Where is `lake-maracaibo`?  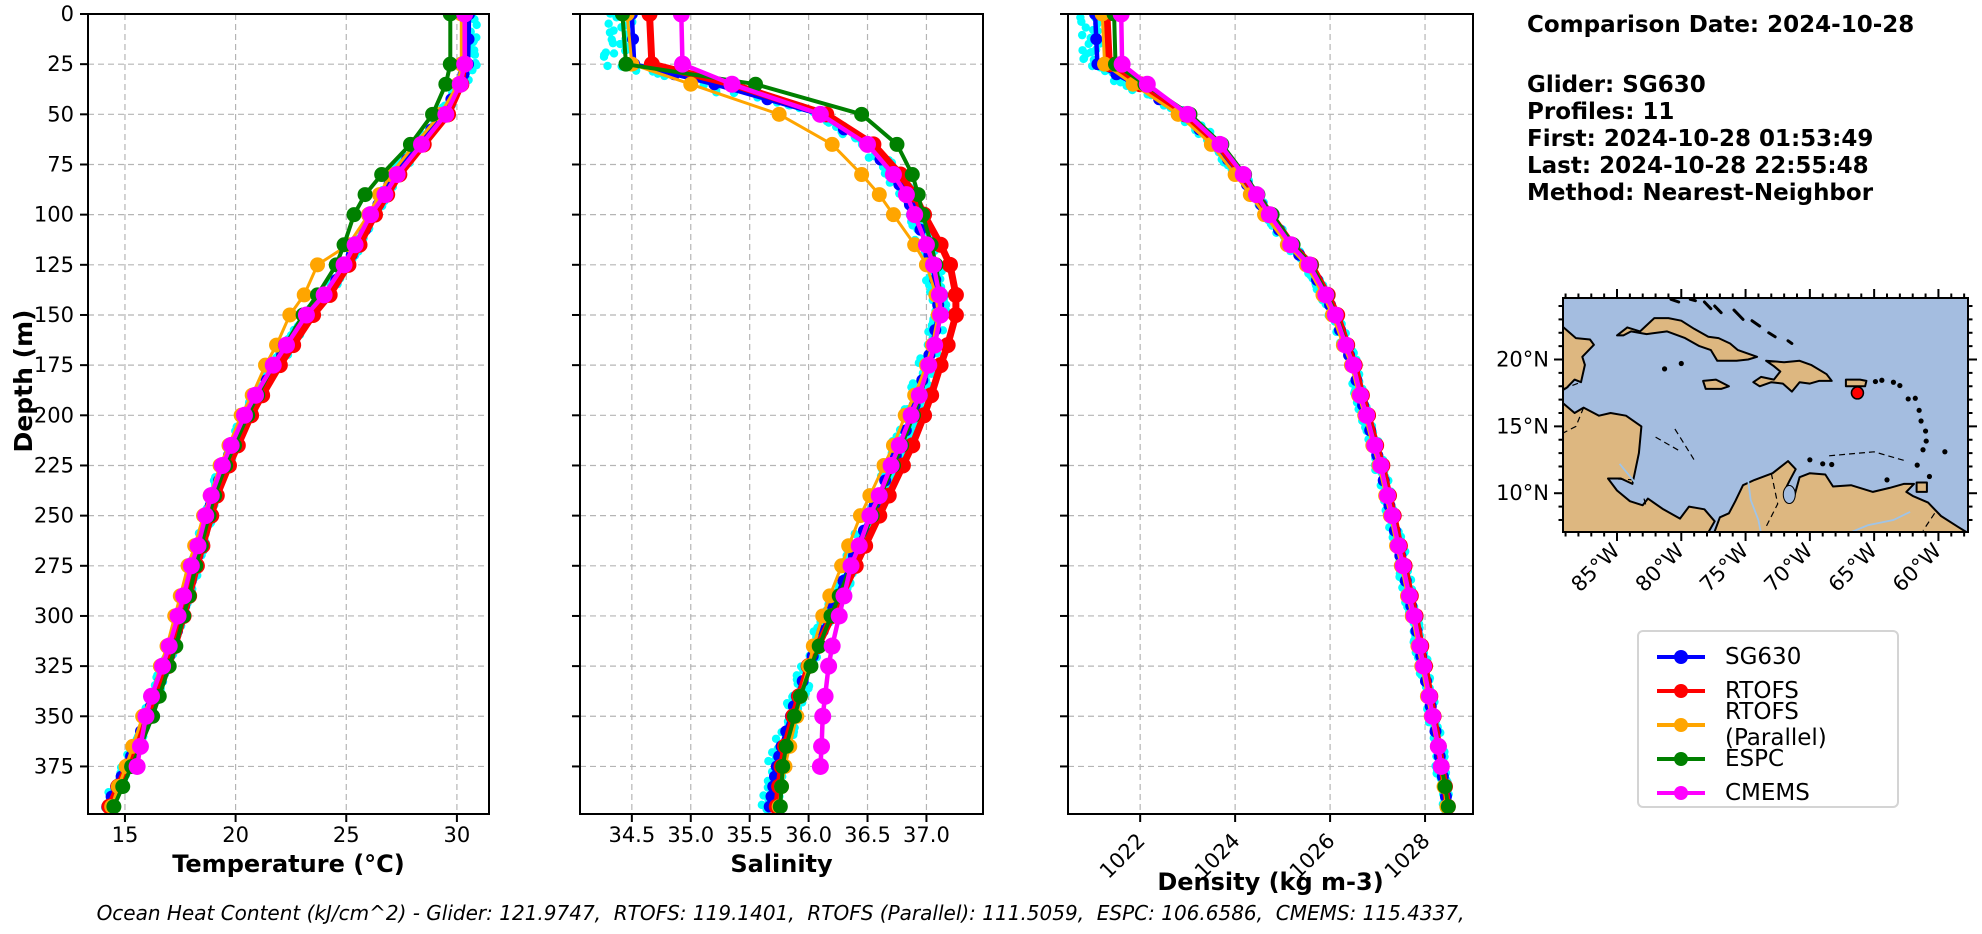
lake-maracaibo is located at coordinates (1789, 495).